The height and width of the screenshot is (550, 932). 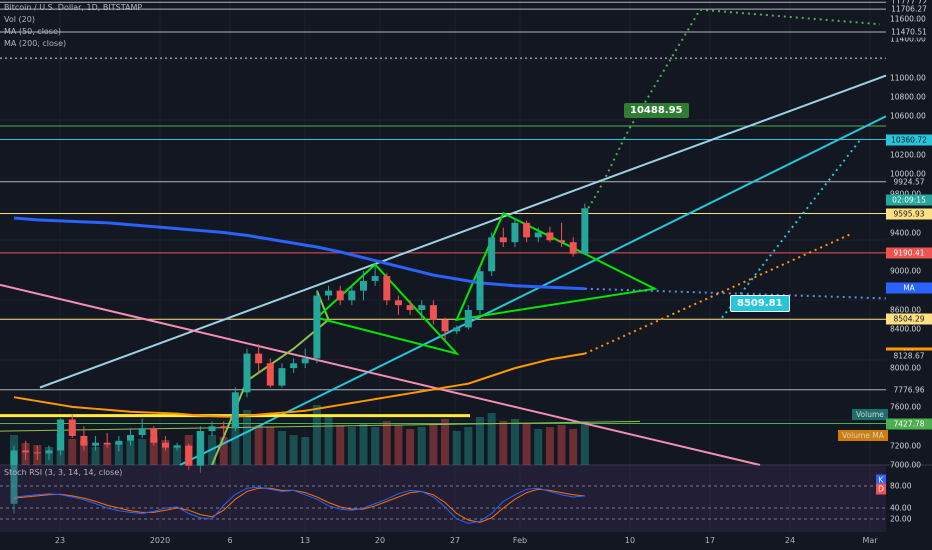 What do you see at coordinates (35, 43) in the screenshot?
I see `legend-ma200: MA (200, close)` at bounding box center [35, 43].